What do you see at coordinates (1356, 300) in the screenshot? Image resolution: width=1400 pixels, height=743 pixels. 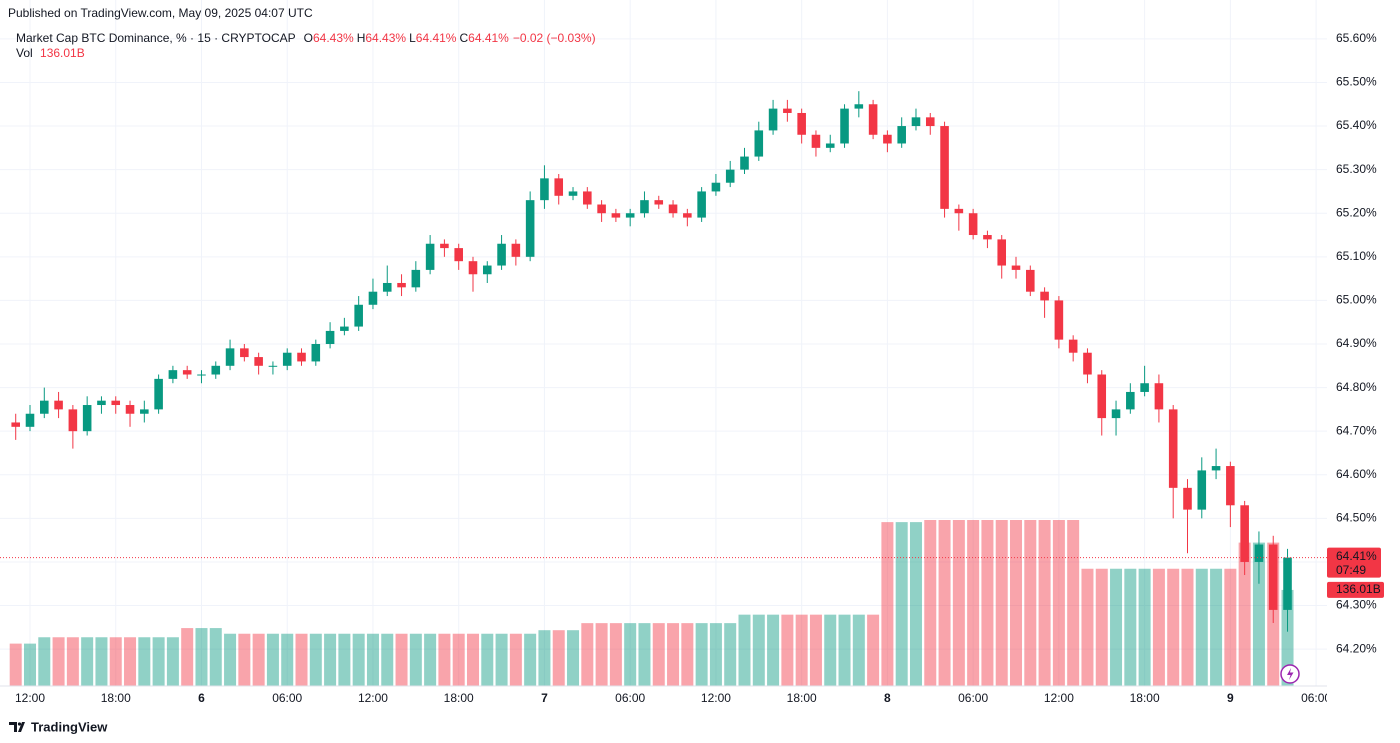 I see `y-tick-label: 65.00%` at bounding box center [1356, 300].